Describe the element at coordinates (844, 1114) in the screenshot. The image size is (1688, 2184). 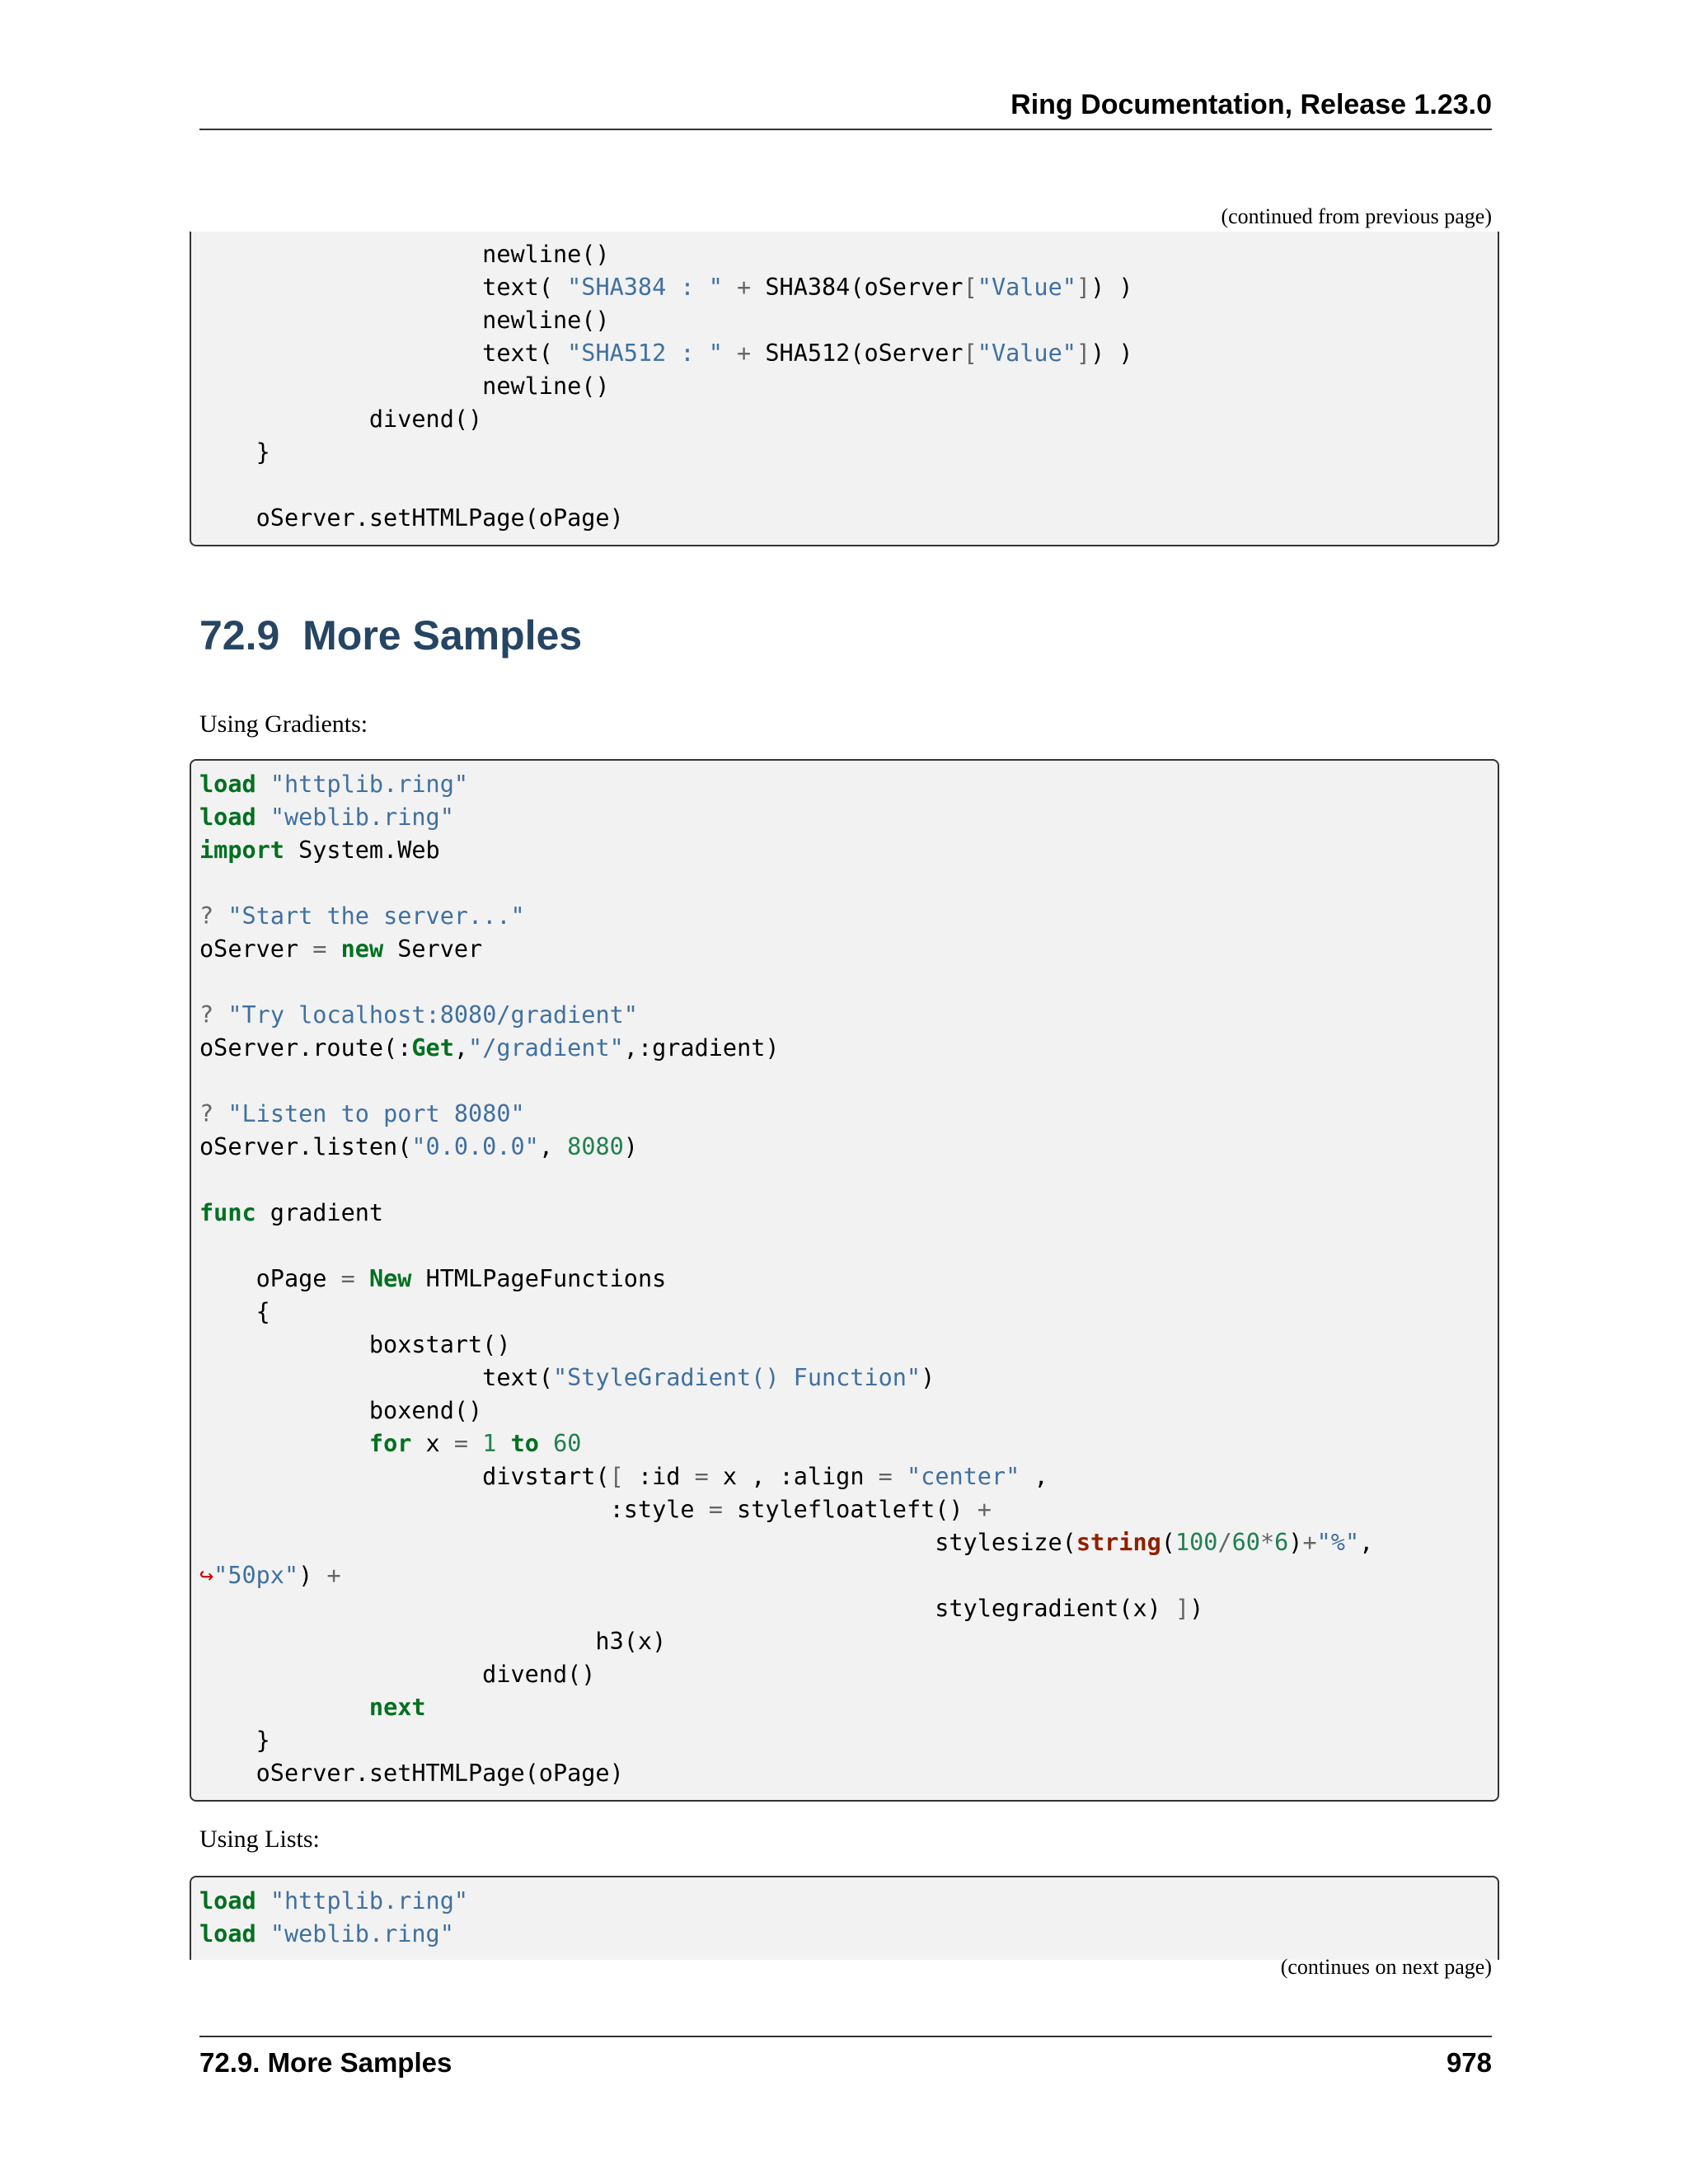
I see `code-line: ? "Listen to port 8080"` at that location.